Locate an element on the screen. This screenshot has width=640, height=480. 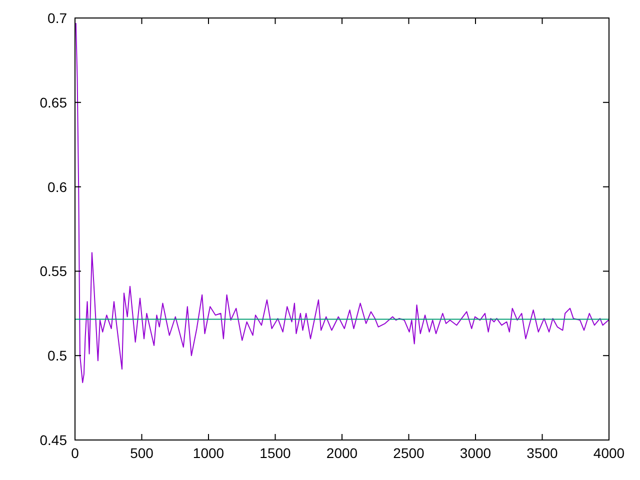
x-tick-label: 3500 is located at coordinates (542, 453).